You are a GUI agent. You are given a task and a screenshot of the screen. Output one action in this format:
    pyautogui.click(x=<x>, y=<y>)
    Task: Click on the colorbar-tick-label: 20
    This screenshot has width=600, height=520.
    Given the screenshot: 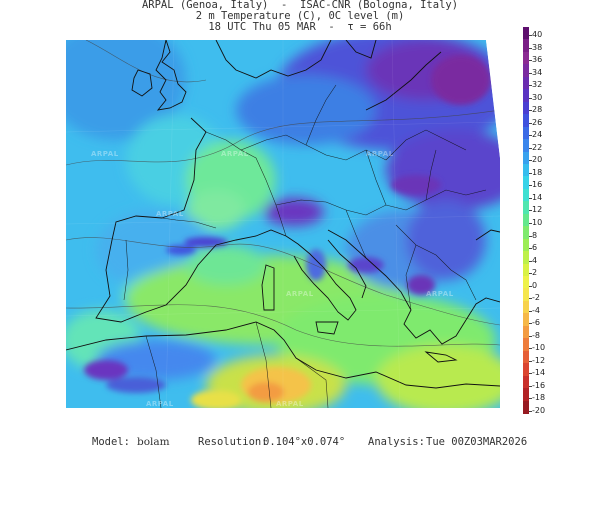 What is the action you would take?
    pyautogui.click(x=537, y=160)
    